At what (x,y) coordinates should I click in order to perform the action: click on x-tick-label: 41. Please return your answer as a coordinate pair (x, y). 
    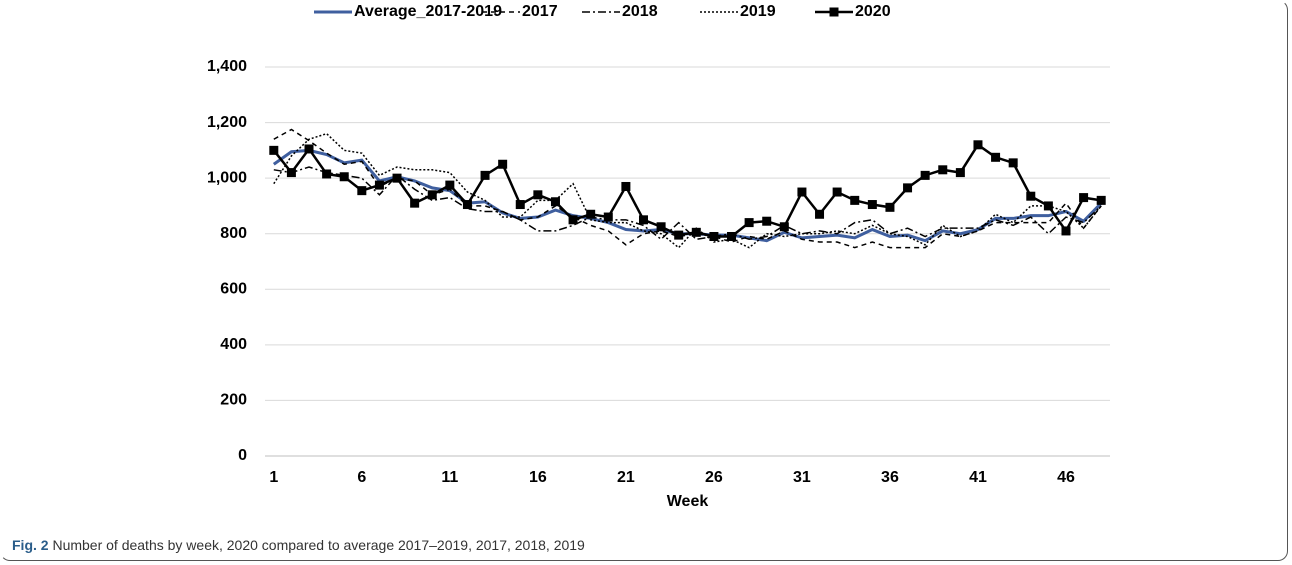
    Looking at the image, I should click on (978, 477).